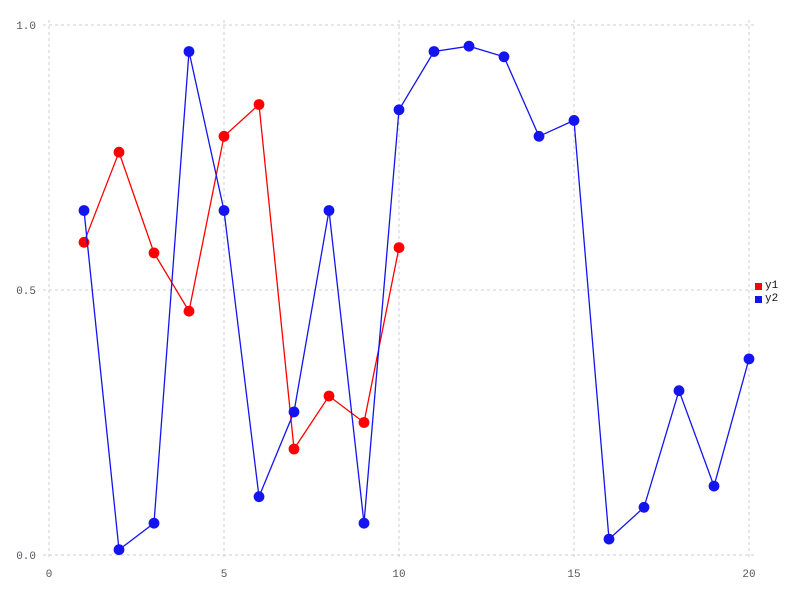  What do you see at coordinates (748, 575) in the screenshot?
I see `x-tick-label: 20` at bounding box center [748, 575].